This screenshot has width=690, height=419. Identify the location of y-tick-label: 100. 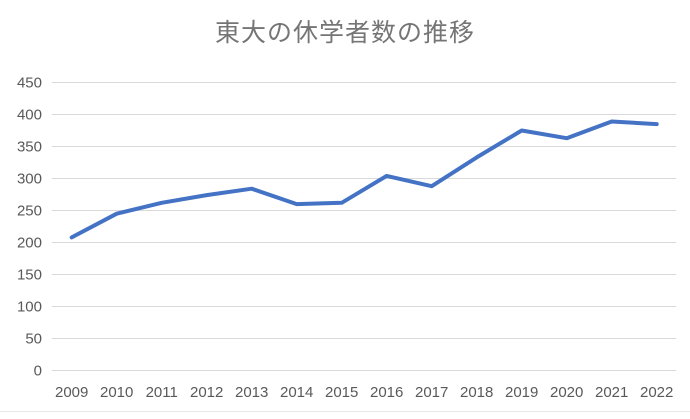
(29, 307).